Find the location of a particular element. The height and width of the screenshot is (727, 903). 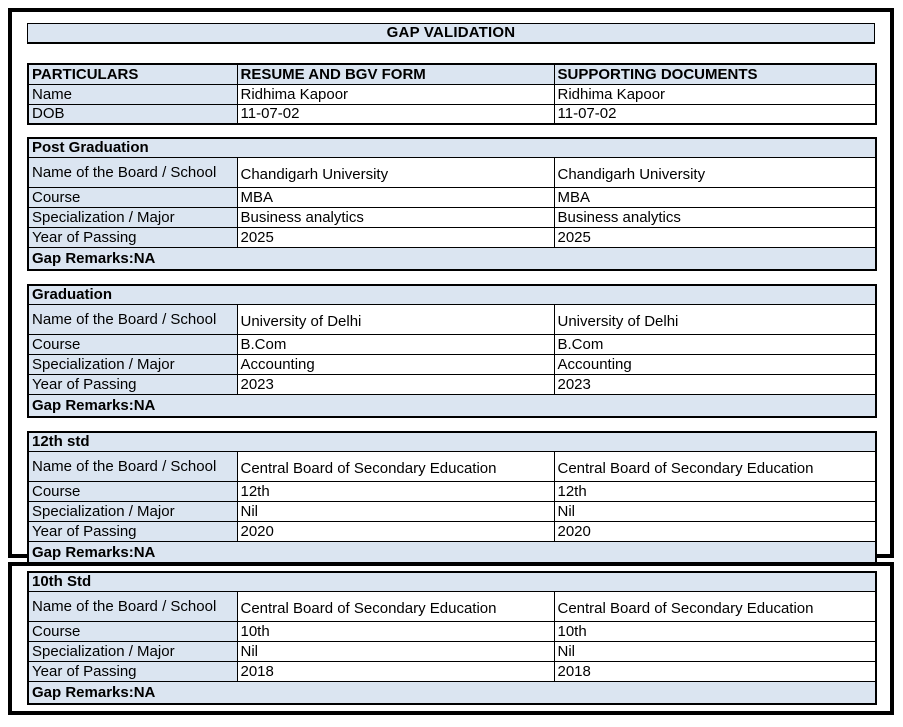

supporting-value: 11-07-02 is located at coordinates (715, 114).